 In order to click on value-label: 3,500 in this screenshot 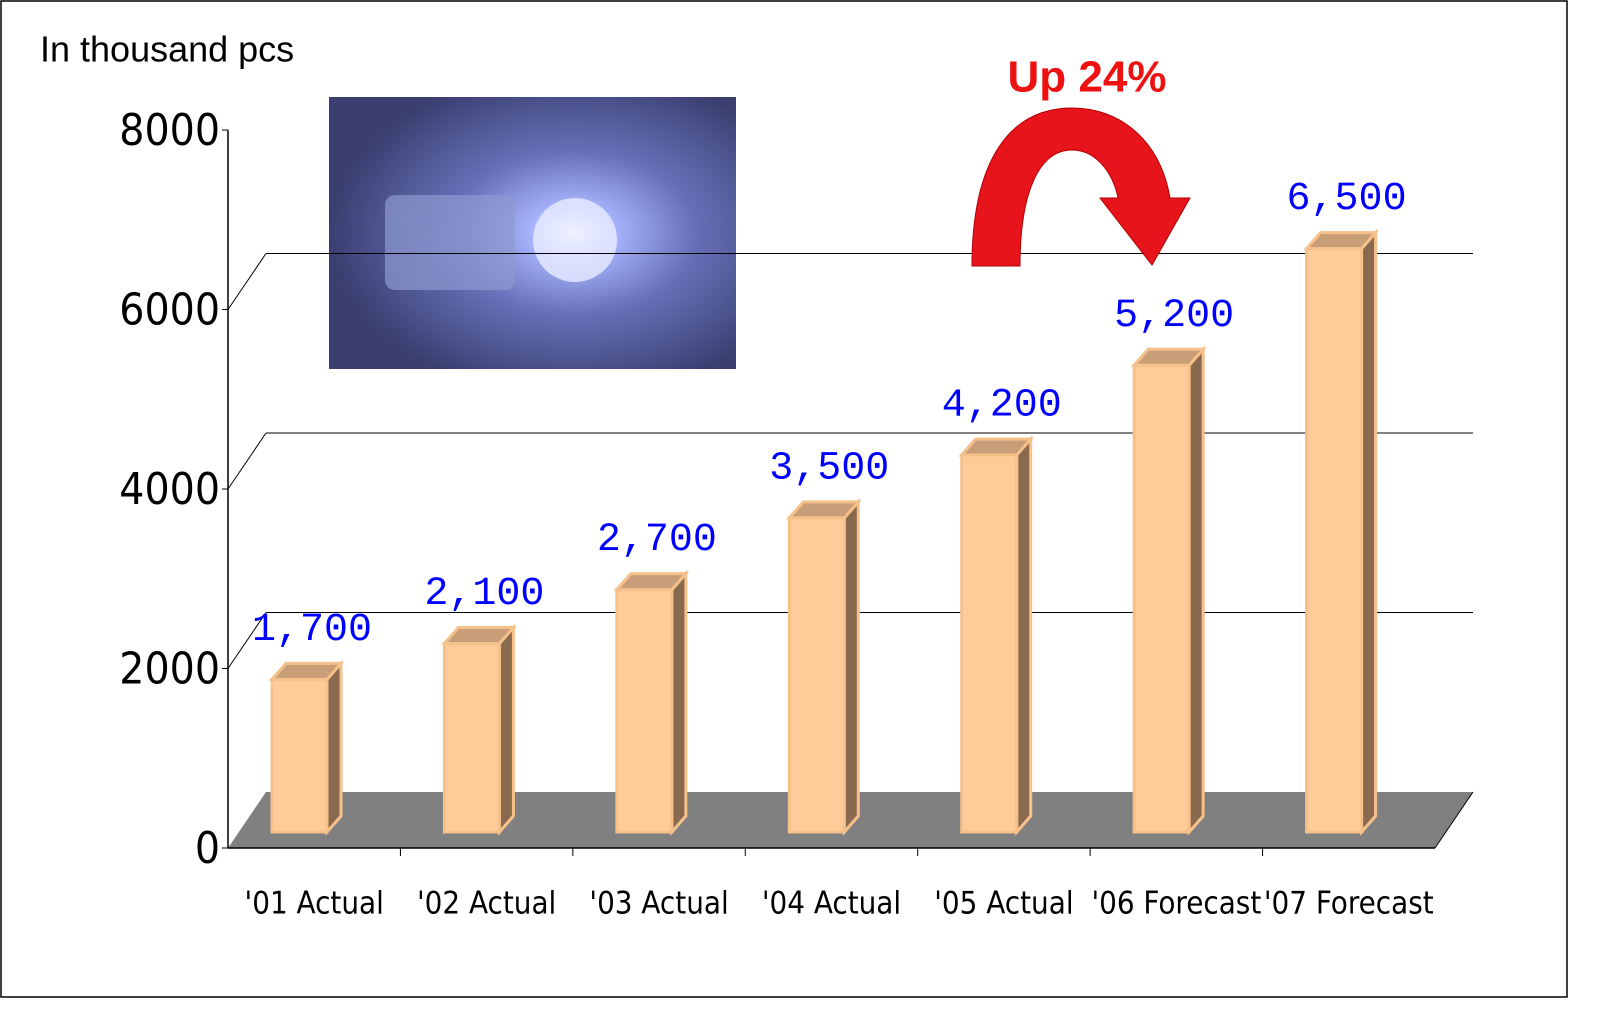, I will do `click(829, 468)`.